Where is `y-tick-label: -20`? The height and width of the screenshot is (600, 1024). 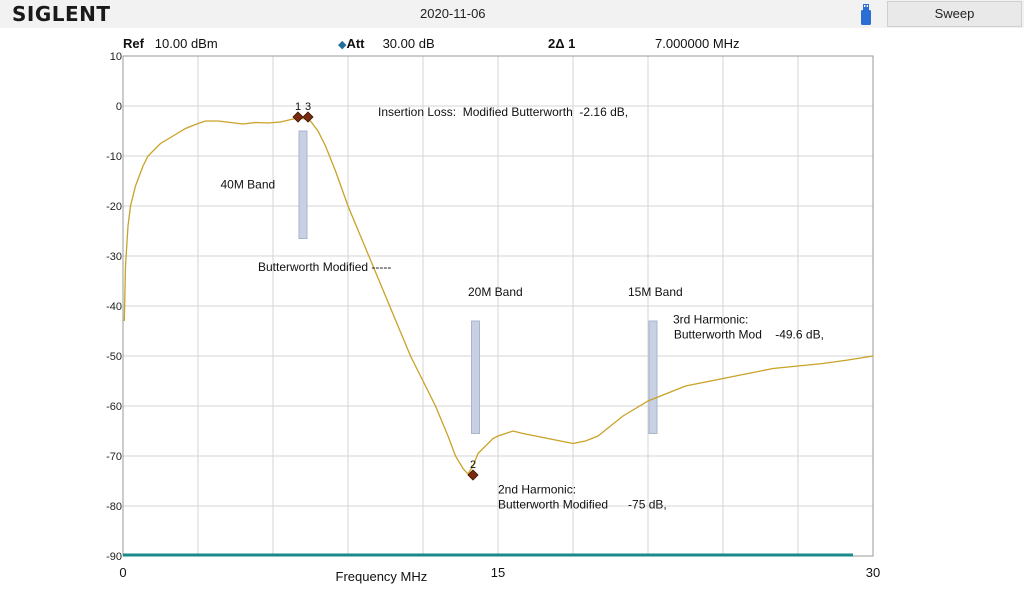
y-tick-label: -20 is located at coordinates (114, 207).